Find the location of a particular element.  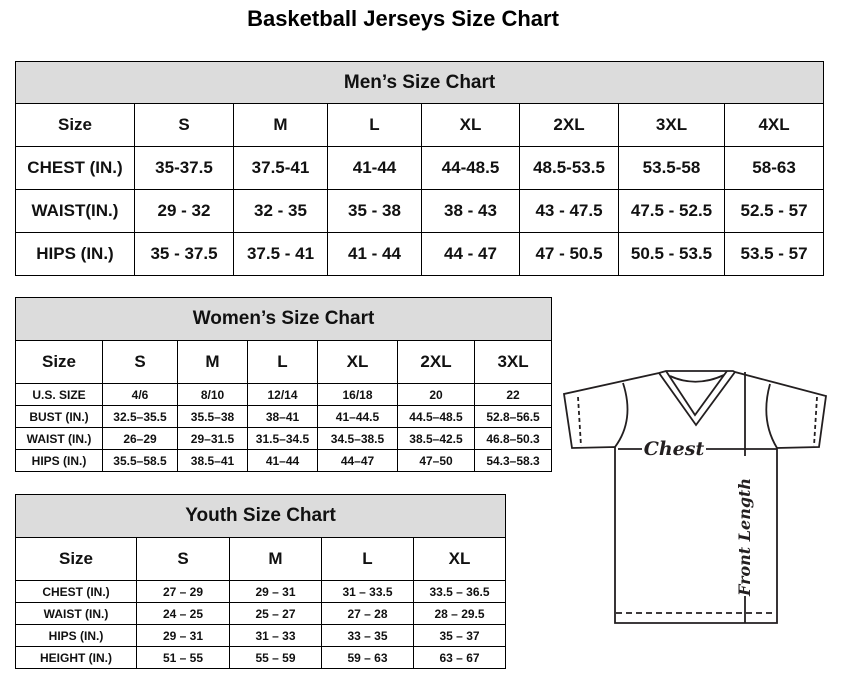

table-cell: 37.5 - 41 is located at coordinates (280, 254).